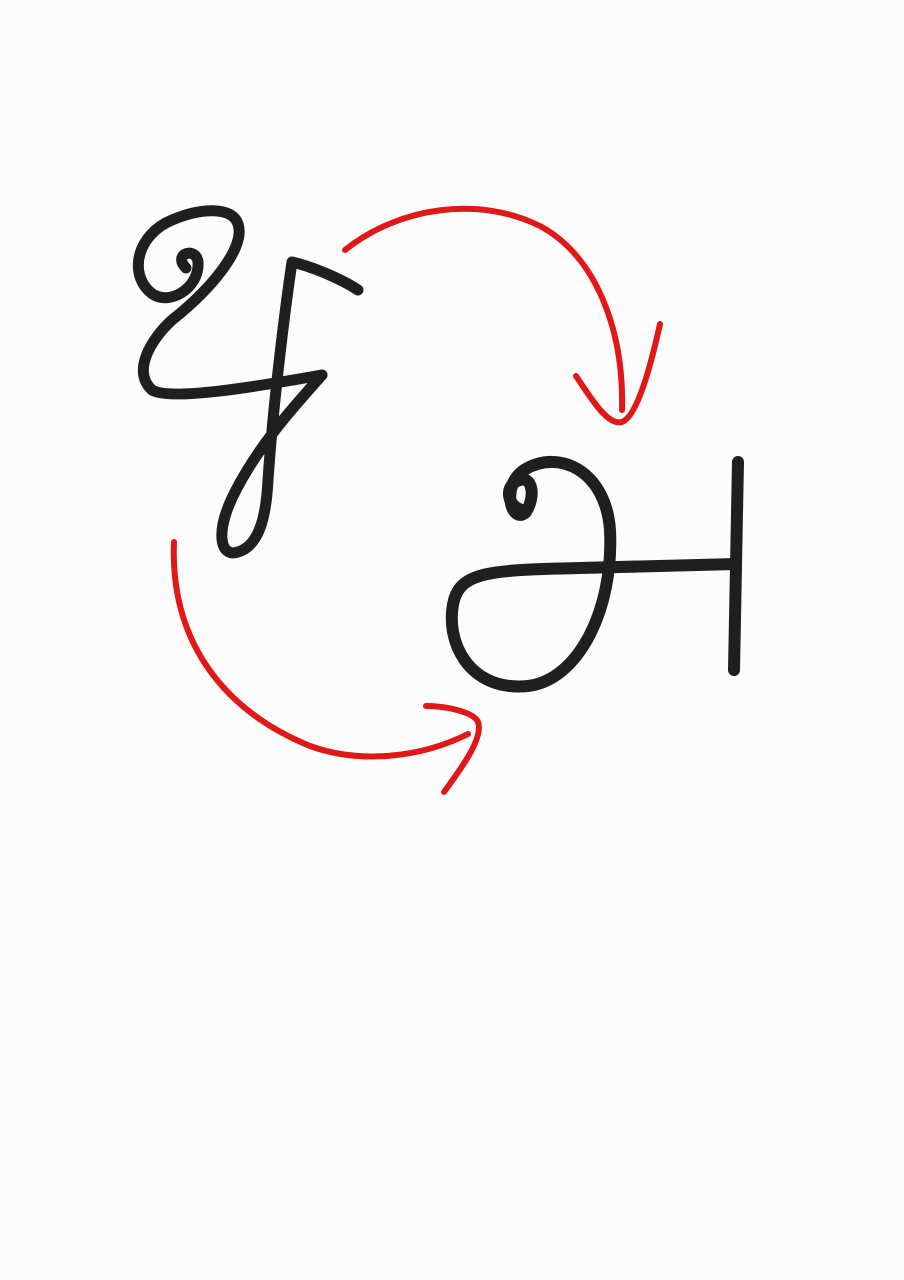 The image size is (904, 1280). What do you see at coordinates (452, 749) in the screenshot?
I see `curved-arrow-bottom-head` at bounding box center [452, 749].